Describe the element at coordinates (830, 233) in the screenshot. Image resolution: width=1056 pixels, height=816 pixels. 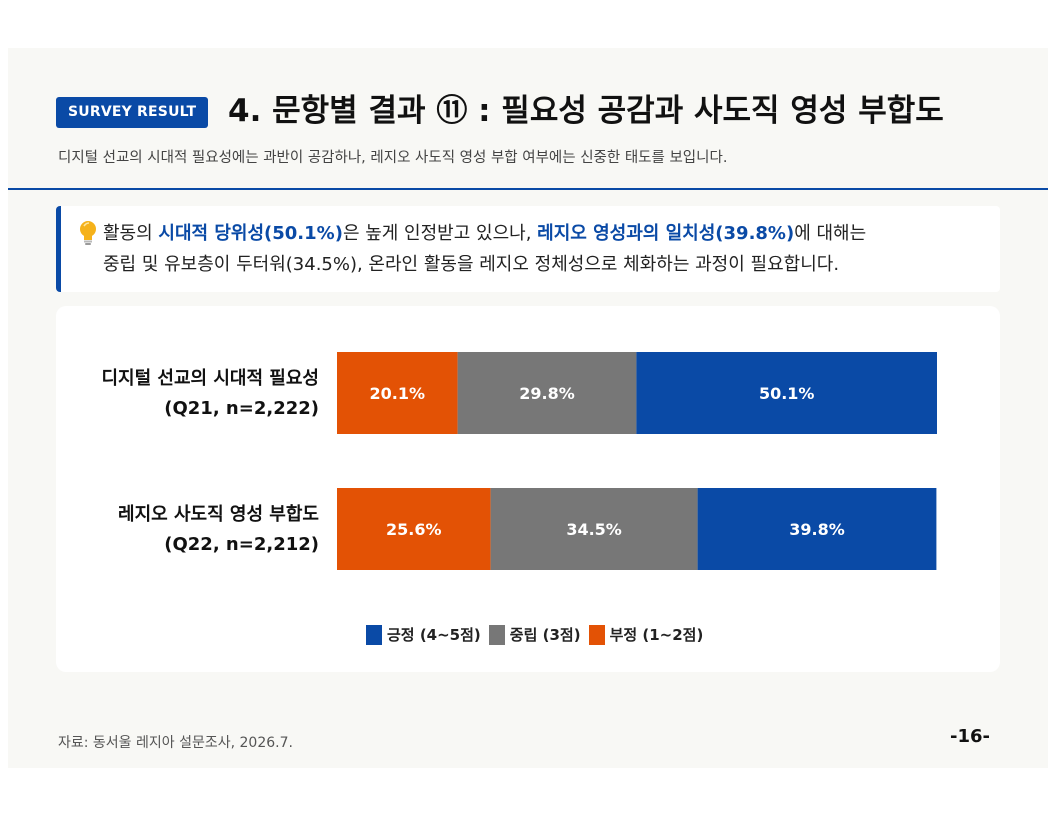
I see `callout-segment: 에 대해는` at that location.